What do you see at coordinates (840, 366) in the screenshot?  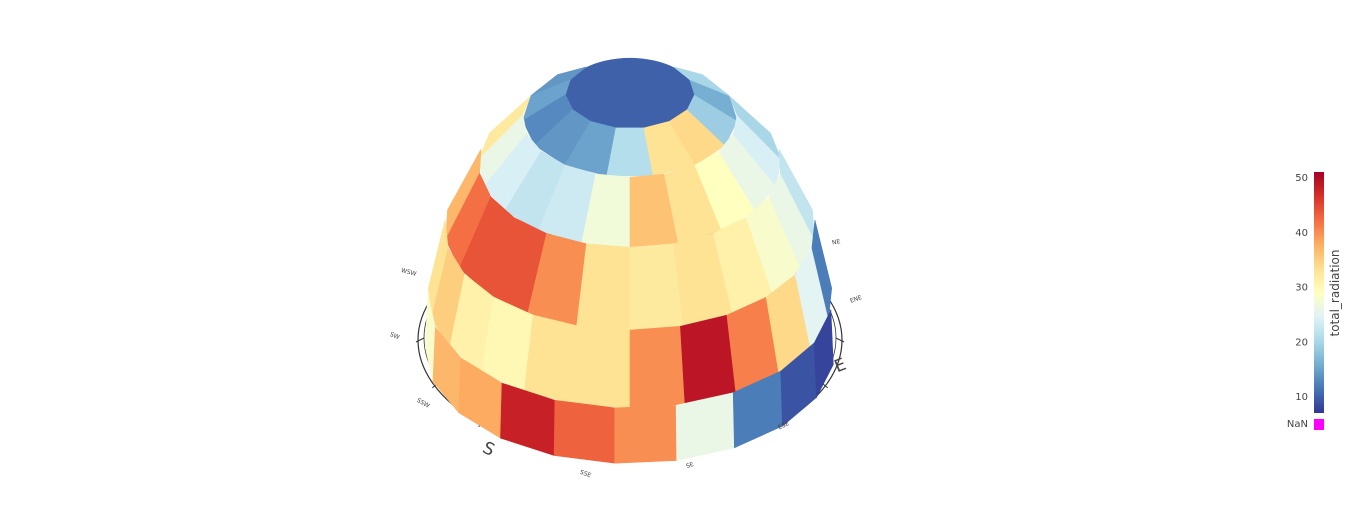 I see `dir-label-e: E` at bounding box center [840, 366].